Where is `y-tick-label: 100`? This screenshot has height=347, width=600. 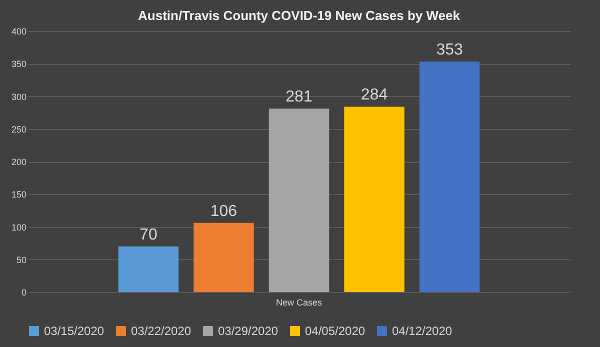
y-tick-label: 100 is located at coordinates (18, 227).